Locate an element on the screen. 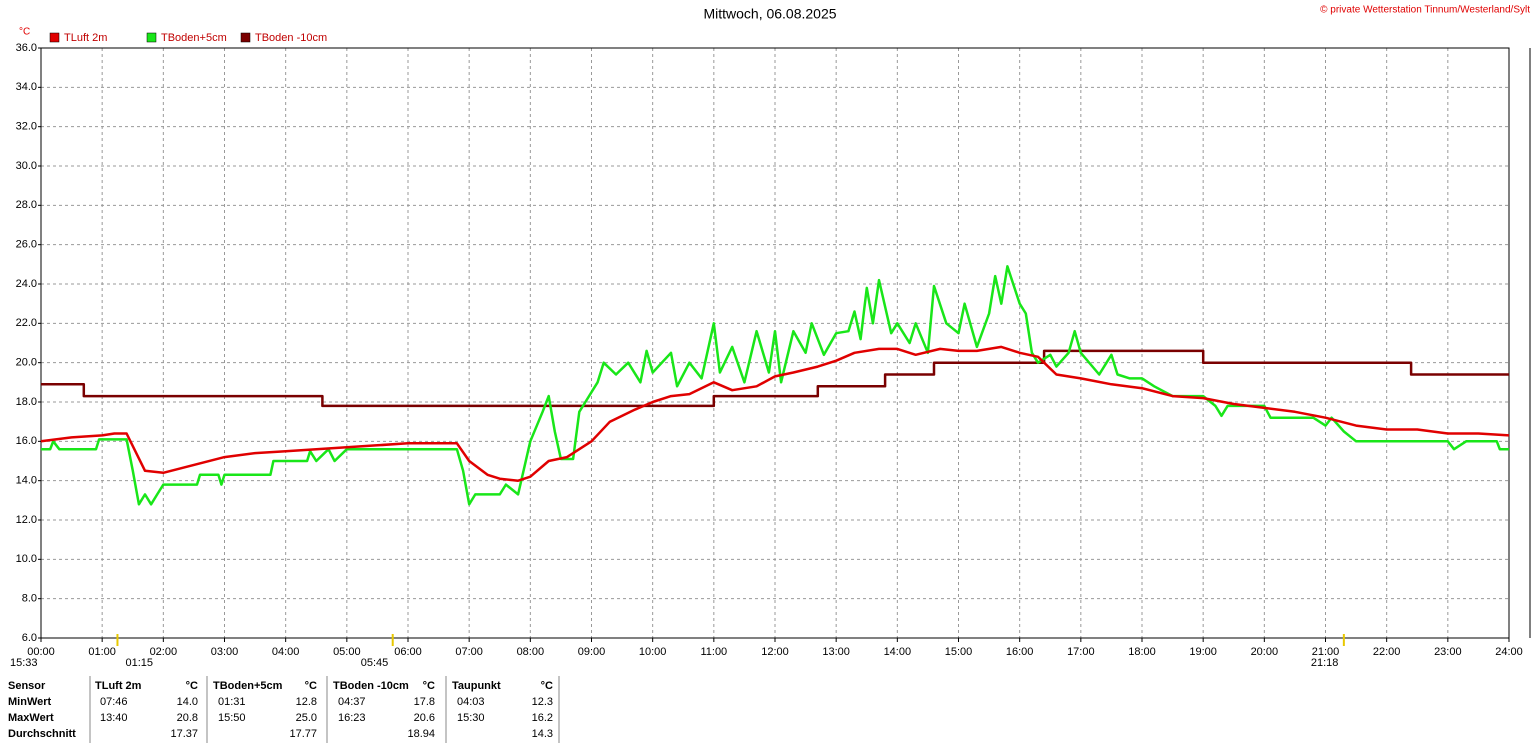  table-header: TBoden -10cm is located at coordinates (371, 686).